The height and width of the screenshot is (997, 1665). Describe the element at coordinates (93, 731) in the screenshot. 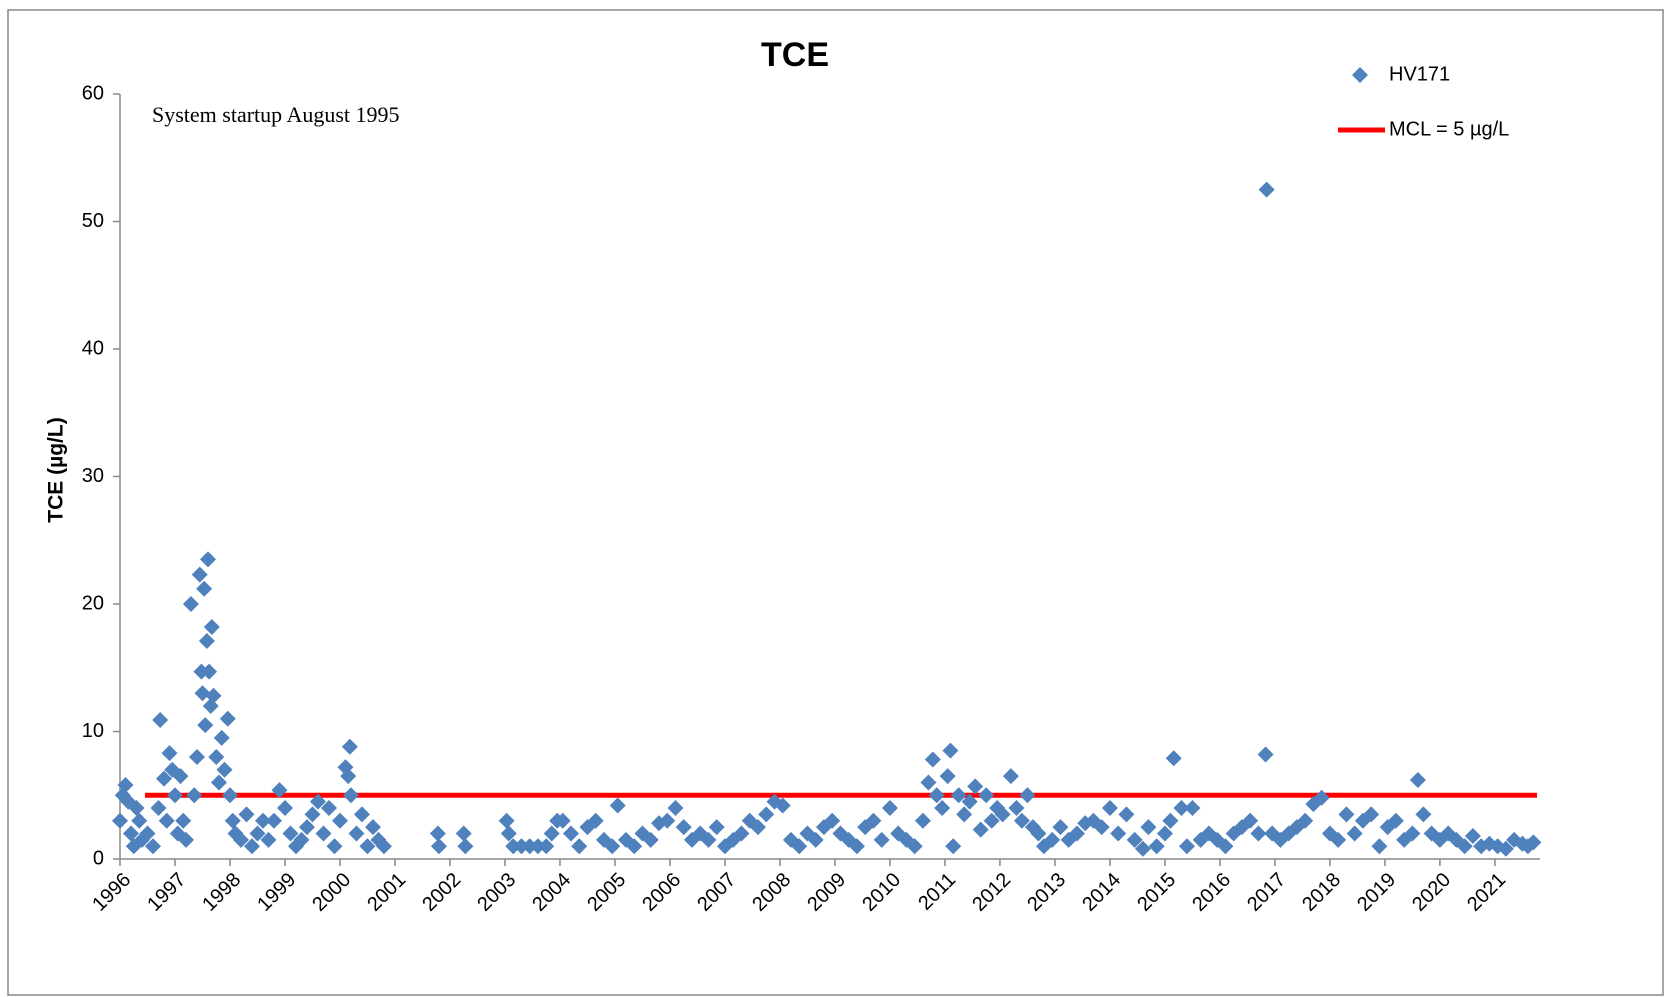

I see `y-tick-label: 10` at that location.